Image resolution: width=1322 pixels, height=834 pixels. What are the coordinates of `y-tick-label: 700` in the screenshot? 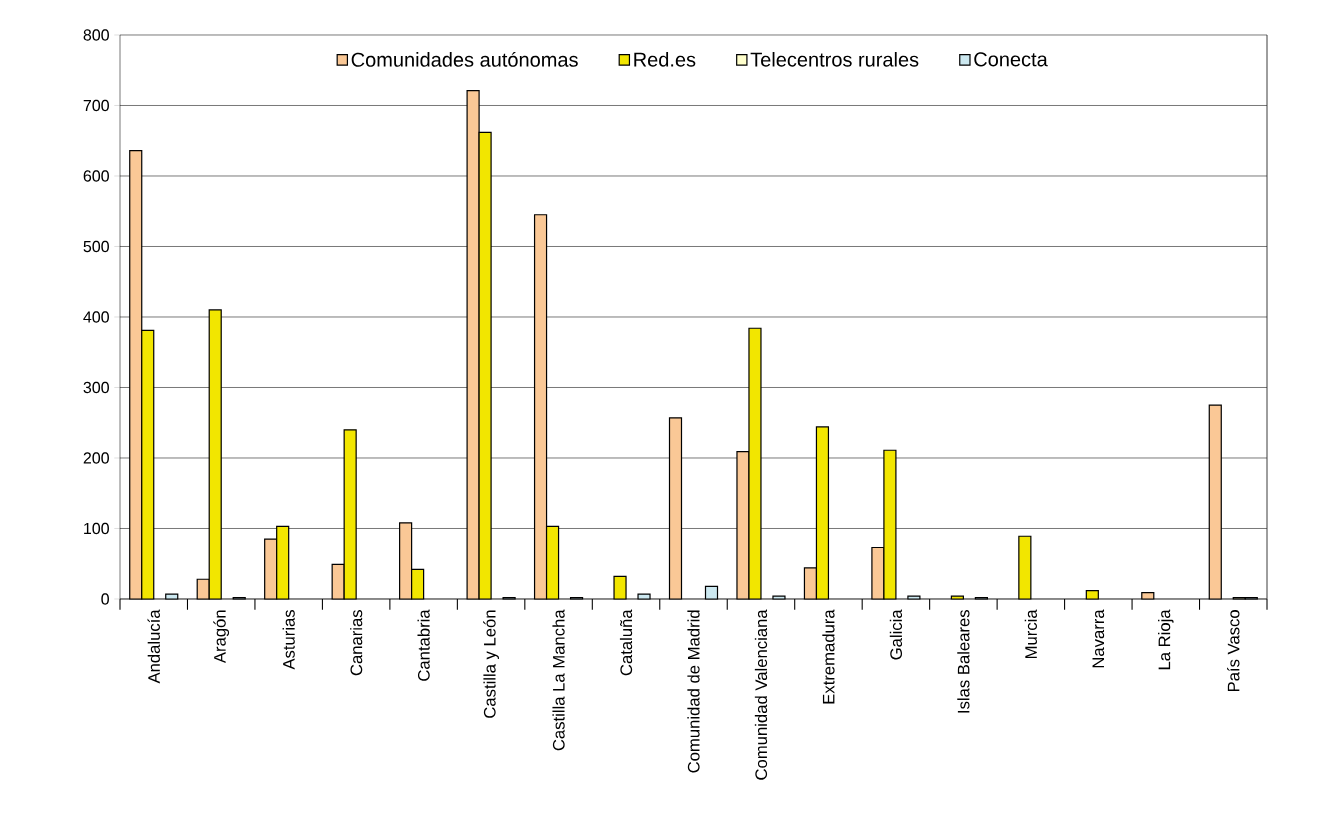 It's located at (96, 105).